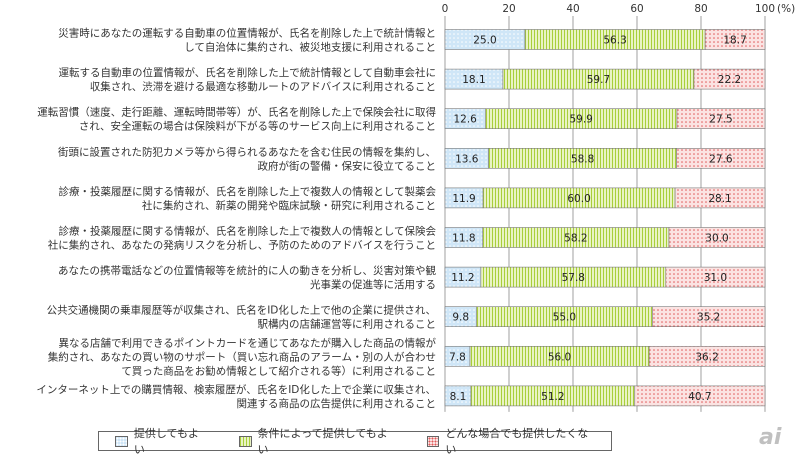 This screenshot has height=457, width=802. Describe the element at coordinates (575, 239) in the screenshot. I see `value-label-5-1: 58.2` at that location.